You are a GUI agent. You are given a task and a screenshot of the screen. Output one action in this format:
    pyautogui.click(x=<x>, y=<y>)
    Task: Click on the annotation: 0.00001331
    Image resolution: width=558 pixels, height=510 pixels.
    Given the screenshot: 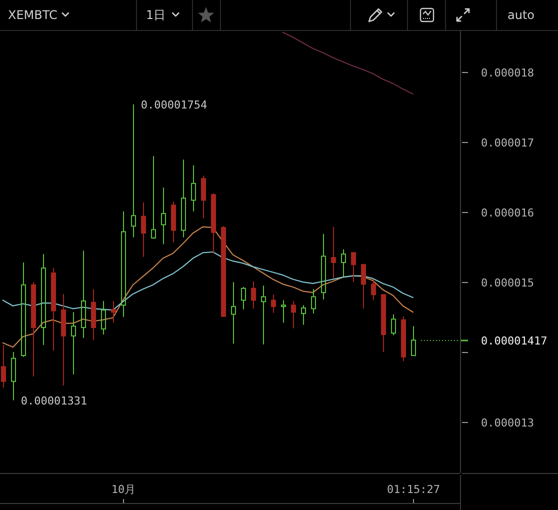 What is the action you would take?
    pyautogui.click(x=54, y=401)
    